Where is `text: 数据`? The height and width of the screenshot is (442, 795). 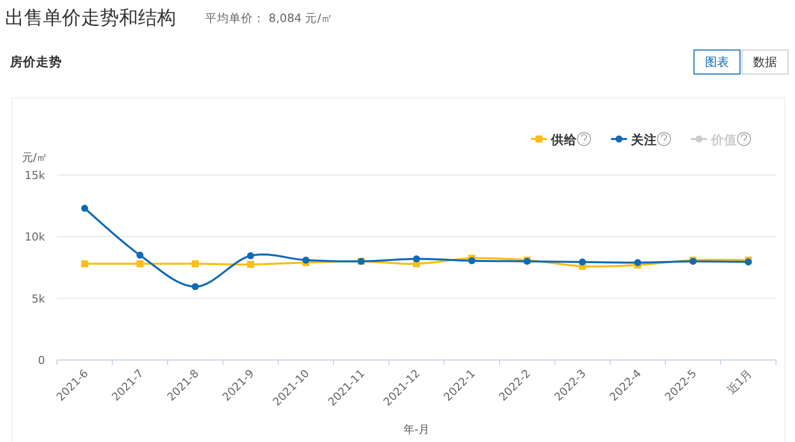 text: 数据 is located at coordinates (765, 62).